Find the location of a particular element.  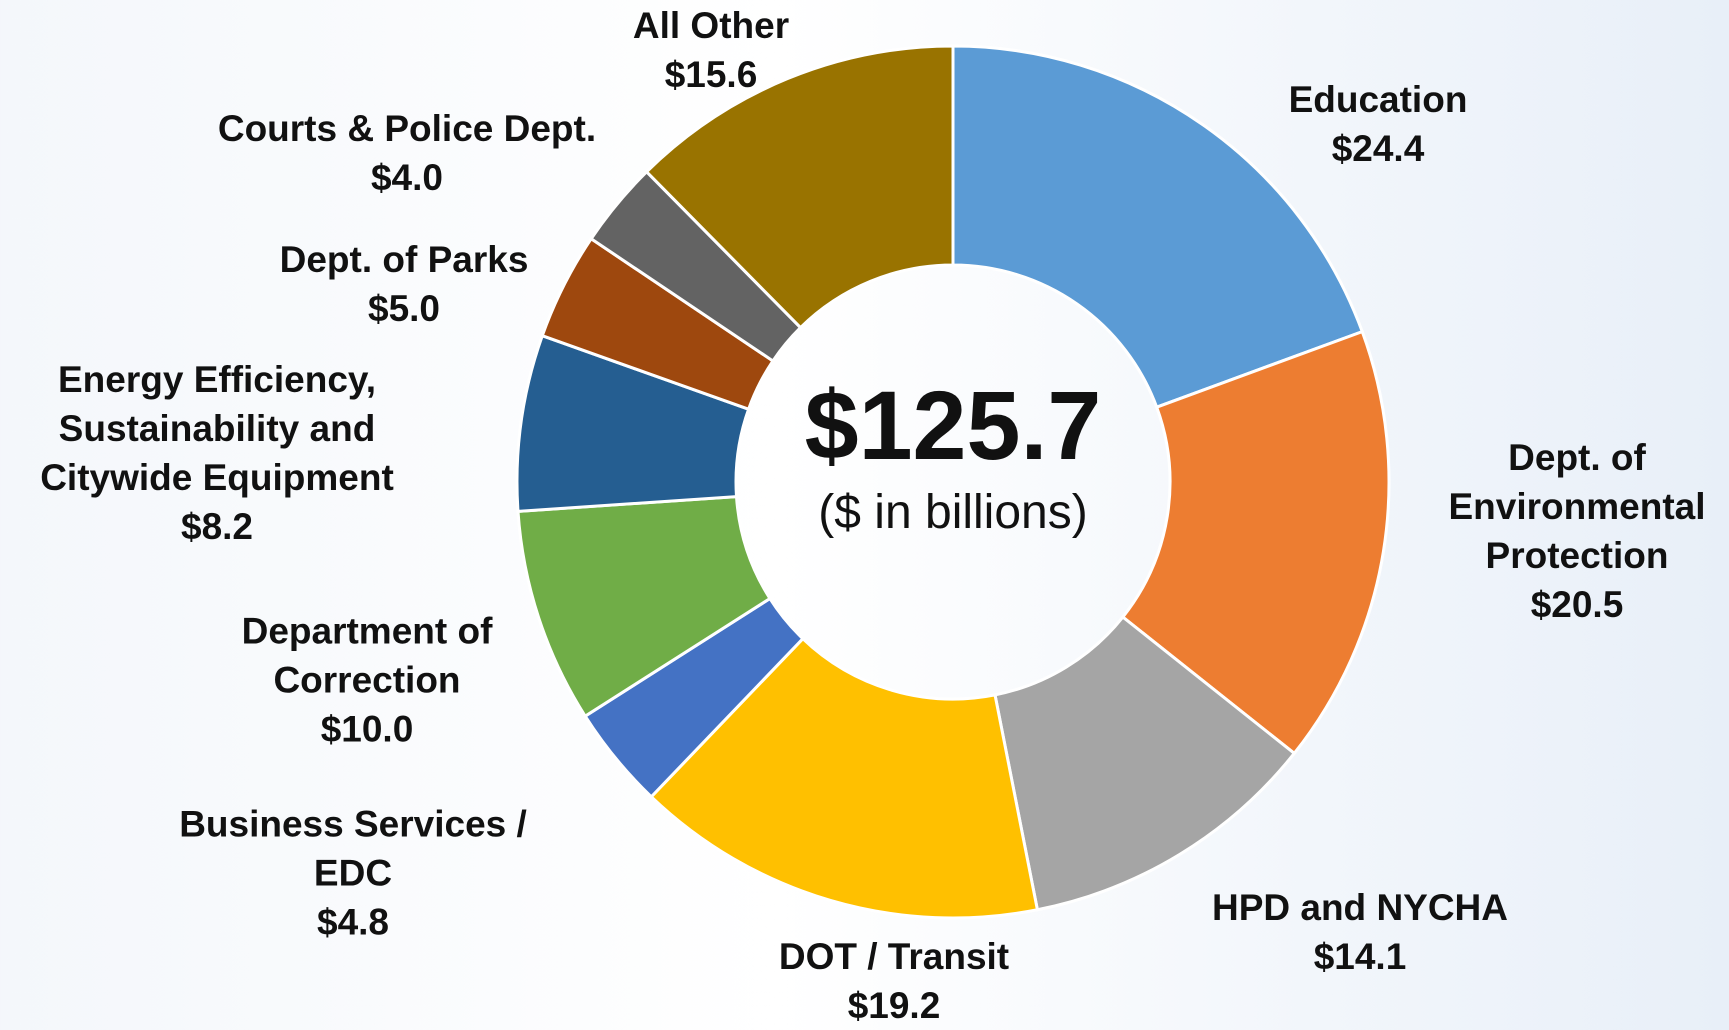

segment-label: Business Services / EDC $4.8 is located at coordinates (353, 873).